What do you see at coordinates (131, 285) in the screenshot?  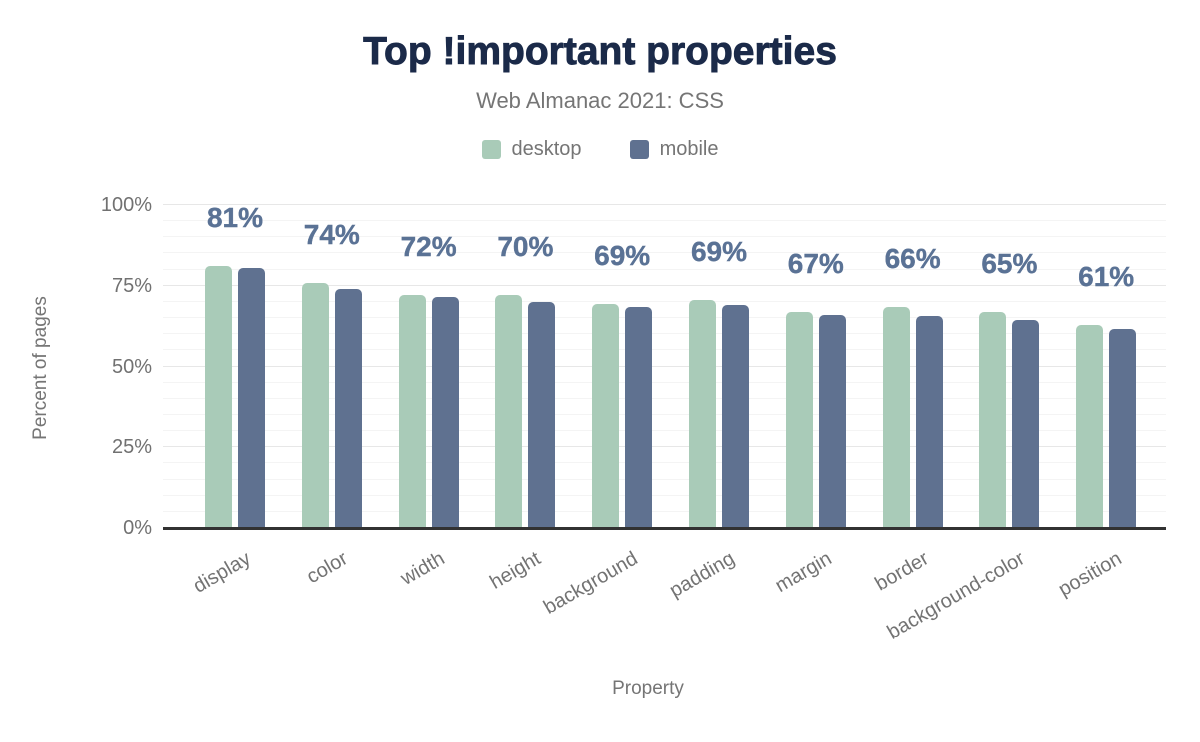 I see `y-tick-75%: 75%` at bounding box center [131, 285].